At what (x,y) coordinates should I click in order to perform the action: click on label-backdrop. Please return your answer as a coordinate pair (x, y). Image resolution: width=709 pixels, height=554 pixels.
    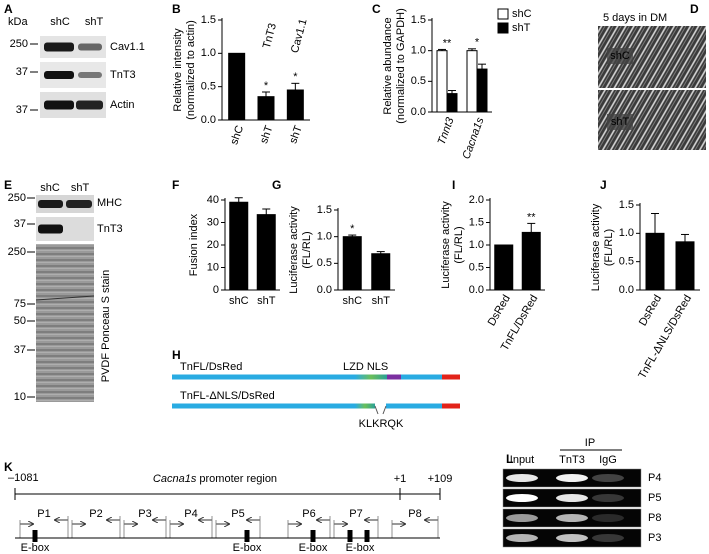
    Looking at the image, I should click on (620, 56).